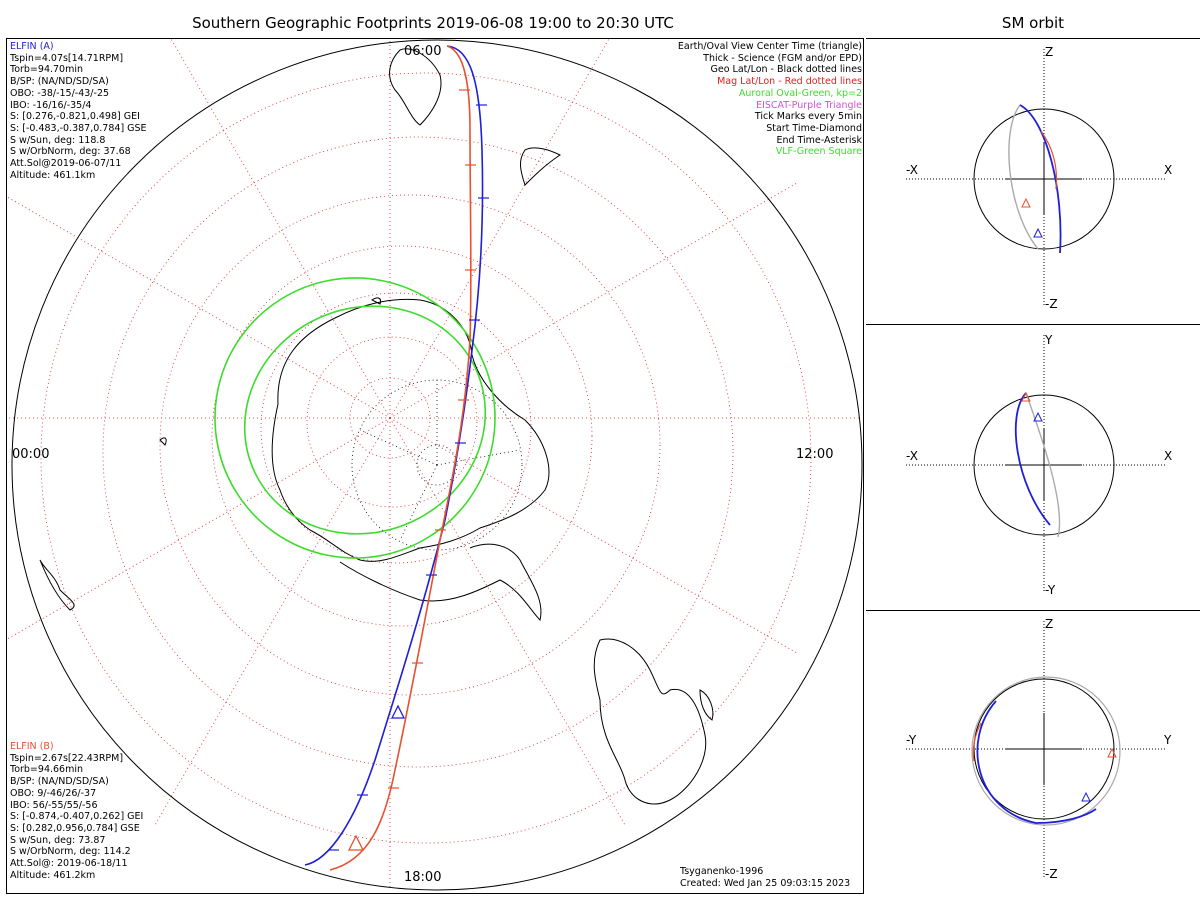 The image size is (1200, 900). What do you see at coordinates (1168, 170) in the screenshot?
I see `sm-xz-right: X` at bounding box center [1168, 170].